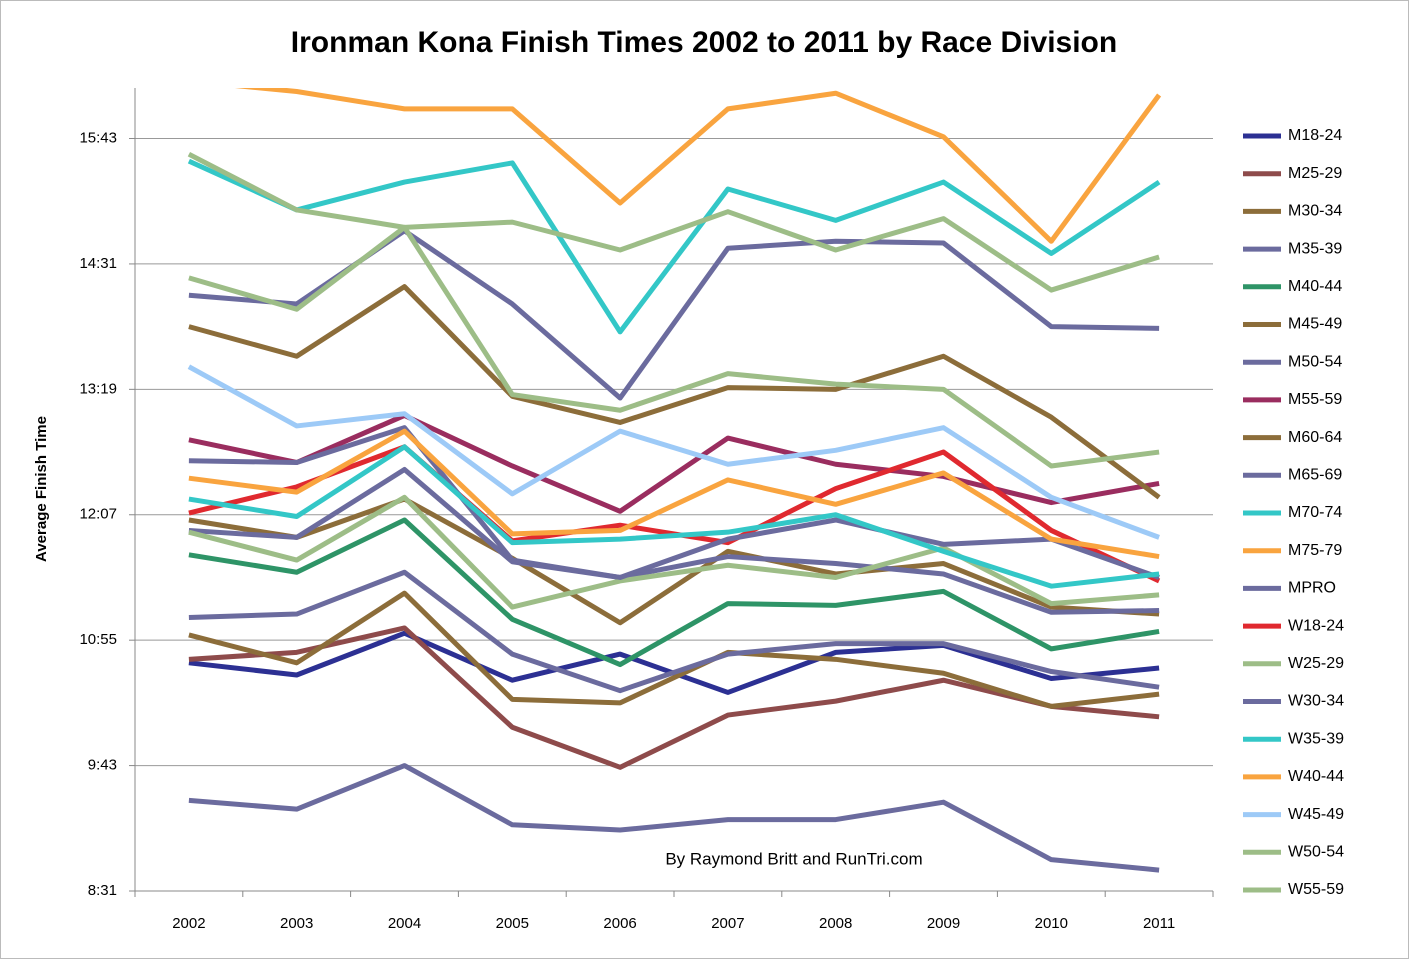 This screenshot has height=959, width=1409. I want to click on legend-label: M60-64, so click(1315, 437).